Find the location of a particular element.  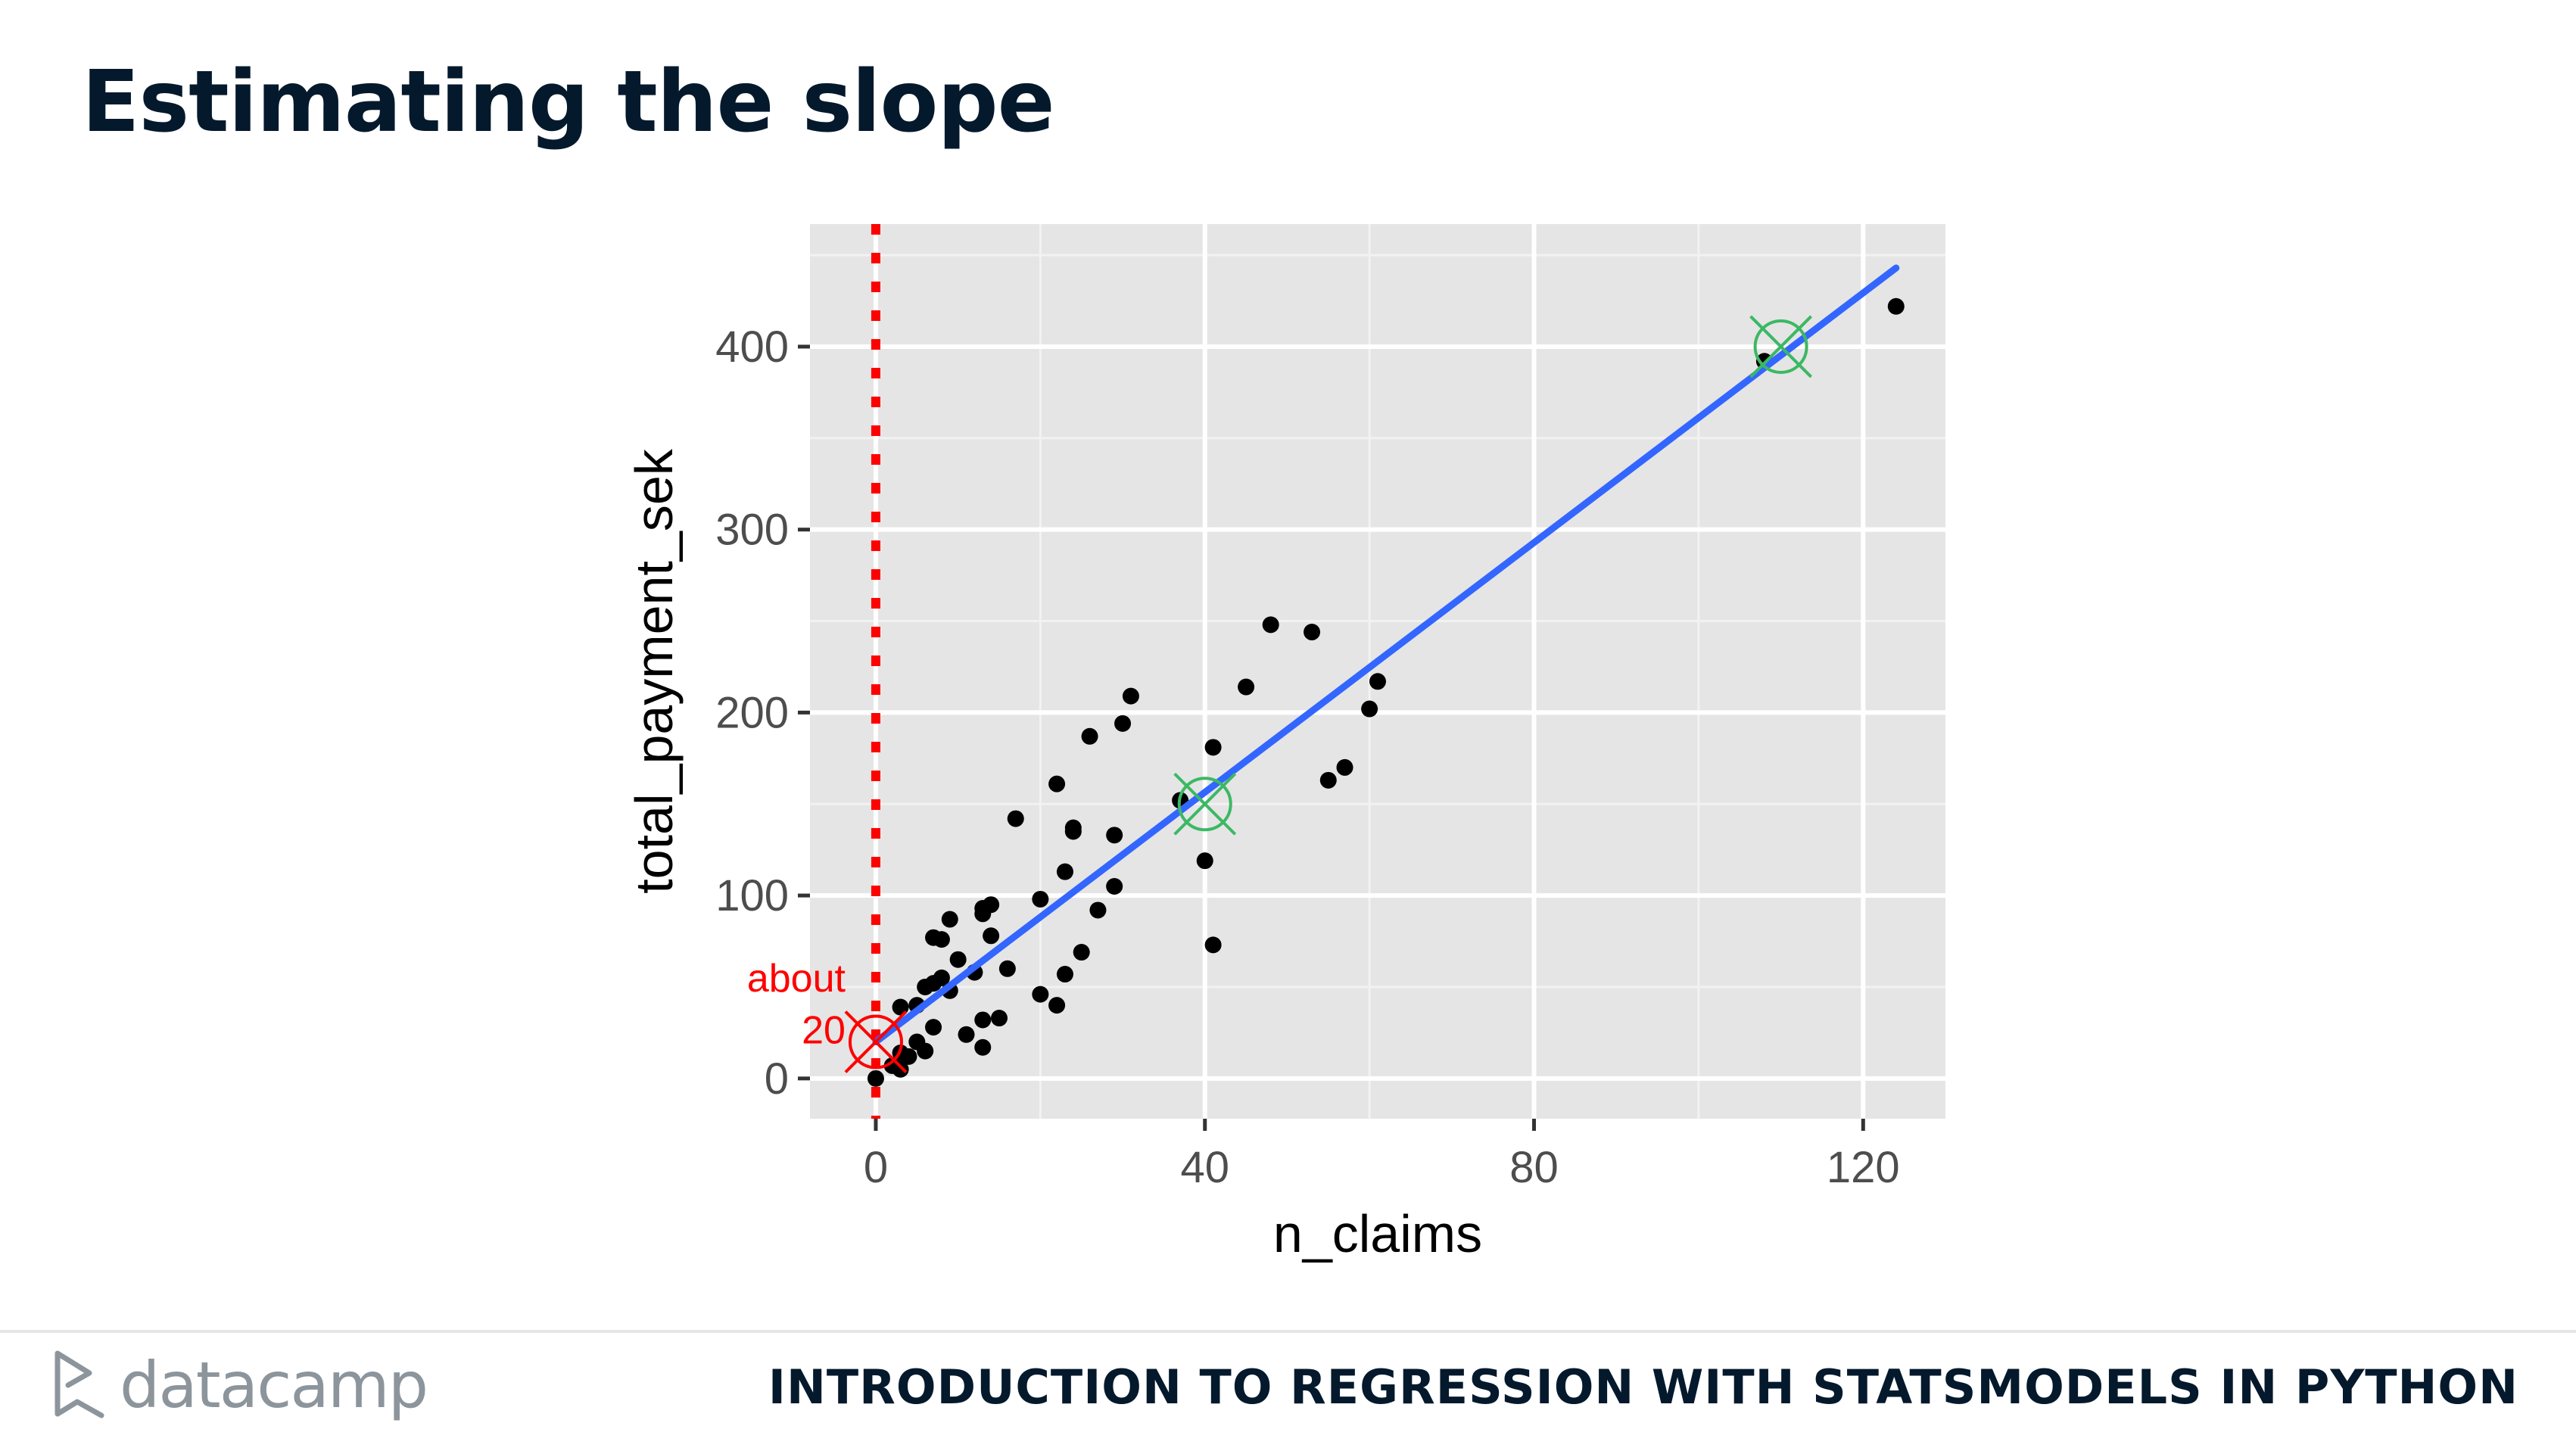

x-axis-ticks: 0 40 80 120 is located at coordinates (1382, 1155).